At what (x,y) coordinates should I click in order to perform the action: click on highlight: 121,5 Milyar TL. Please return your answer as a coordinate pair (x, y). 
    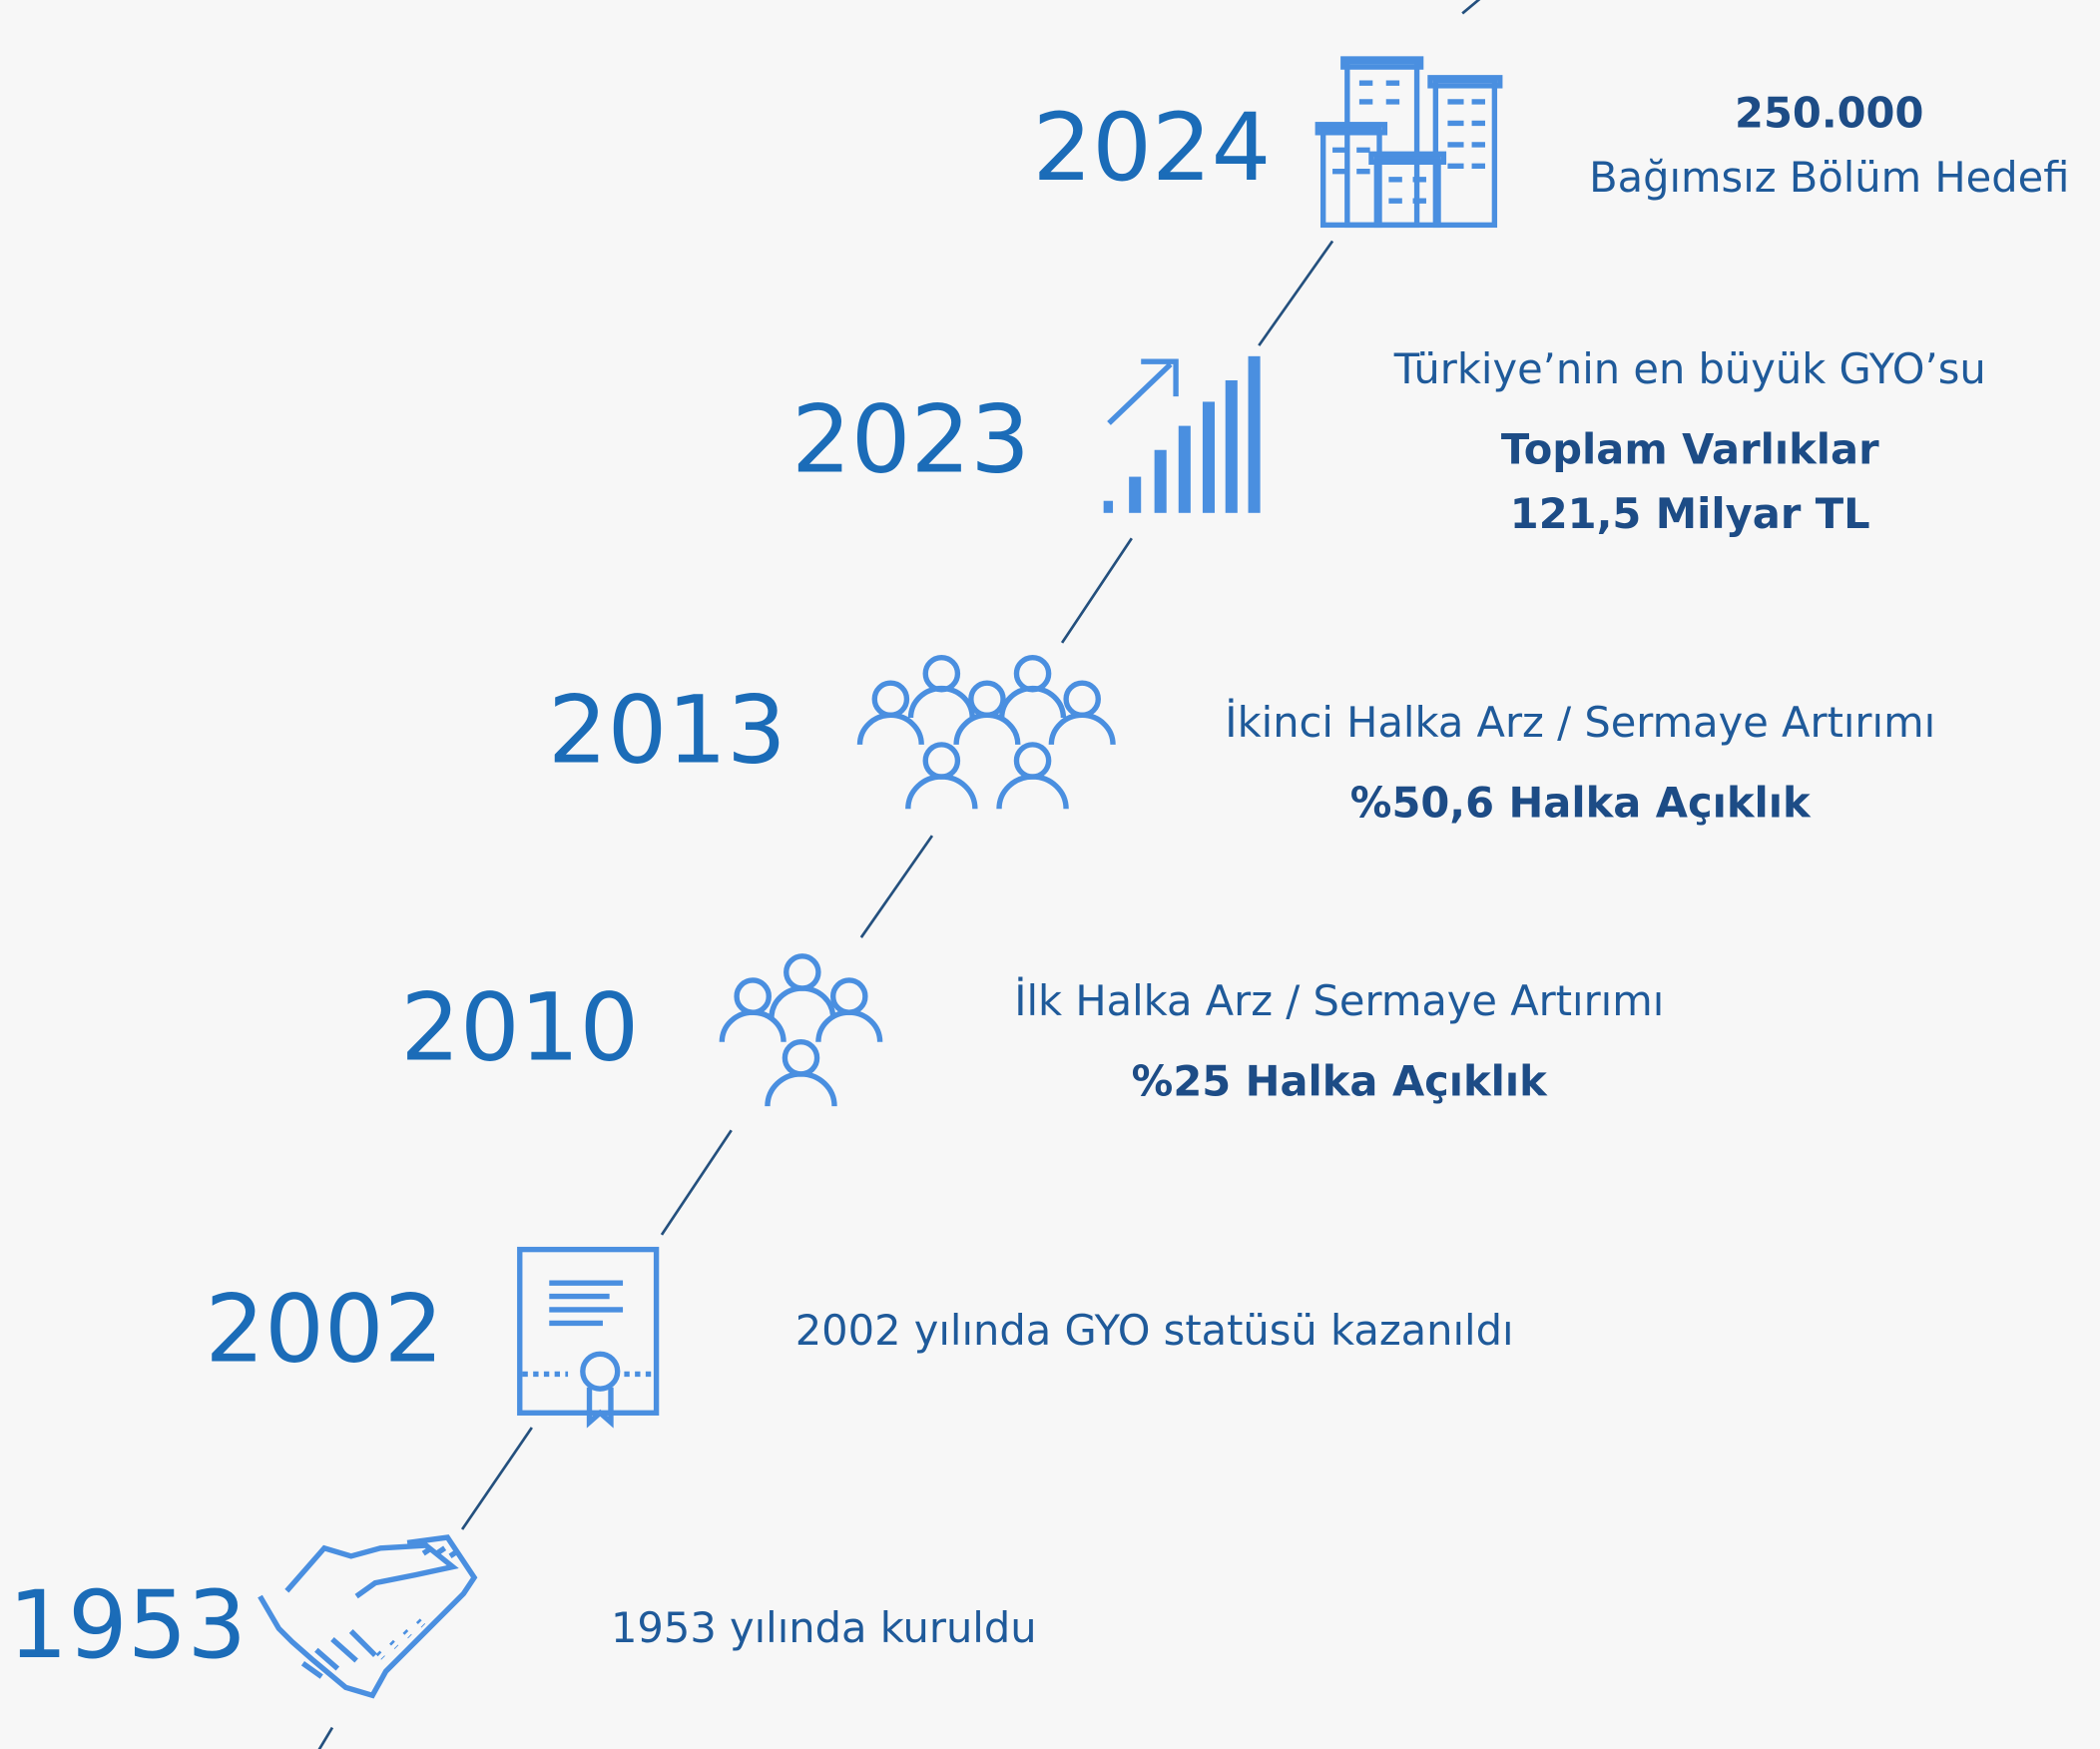
    Looking at the image, I should click on (1690, 513).